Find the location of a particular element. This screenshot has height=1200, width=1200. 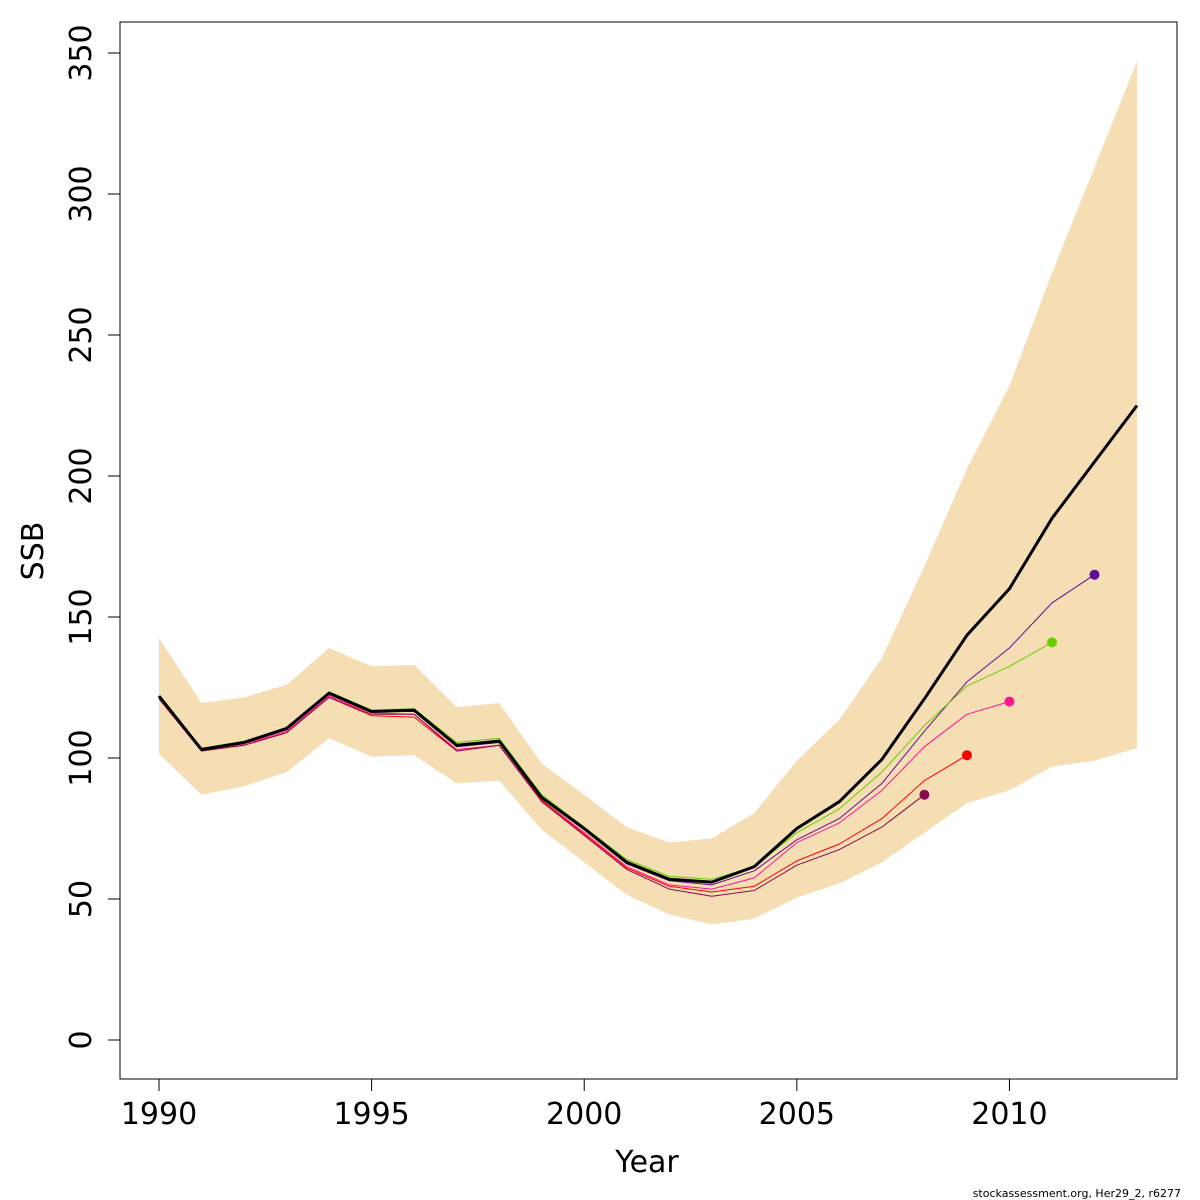

y-tick-label: 50 is located at coordinates (81, 899).